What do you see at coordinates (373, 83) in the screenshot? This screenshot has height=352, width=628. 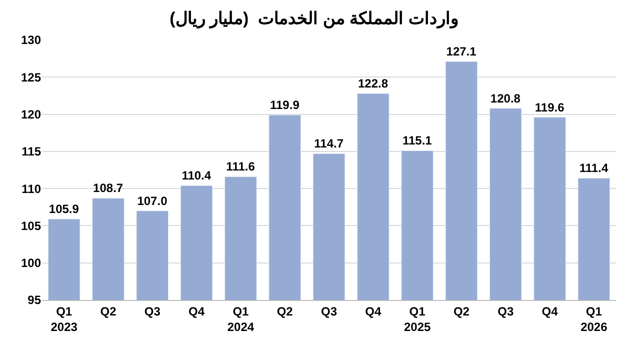 I see `data-label: 122.8` at bounding box center [373, 83].